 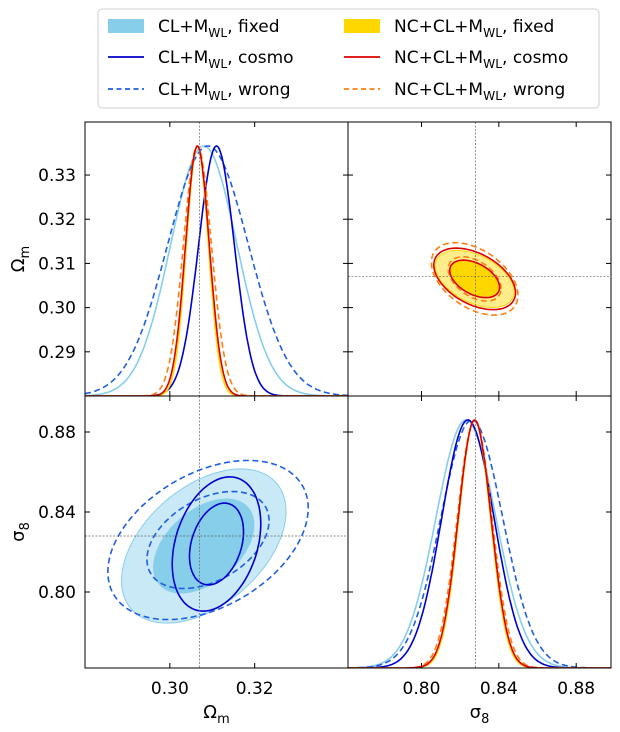 What do you see at coordinates (226, 59) in the screenshot?
I see `legend-entry: CL+MWL, cosmo` at bounding box center [226, 59].